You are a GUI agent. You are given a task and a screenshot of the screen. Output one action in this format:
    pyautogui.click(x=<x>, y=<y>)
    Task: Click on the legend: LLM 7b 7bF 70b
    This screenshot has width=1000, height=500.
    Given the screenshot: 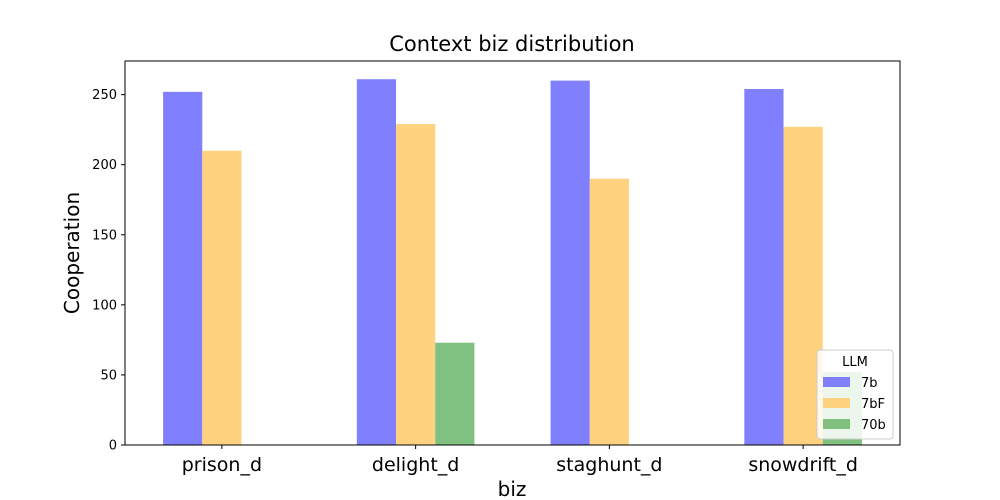 What is the action you would take?
    pyautogui.click(x=855, y=394)
    